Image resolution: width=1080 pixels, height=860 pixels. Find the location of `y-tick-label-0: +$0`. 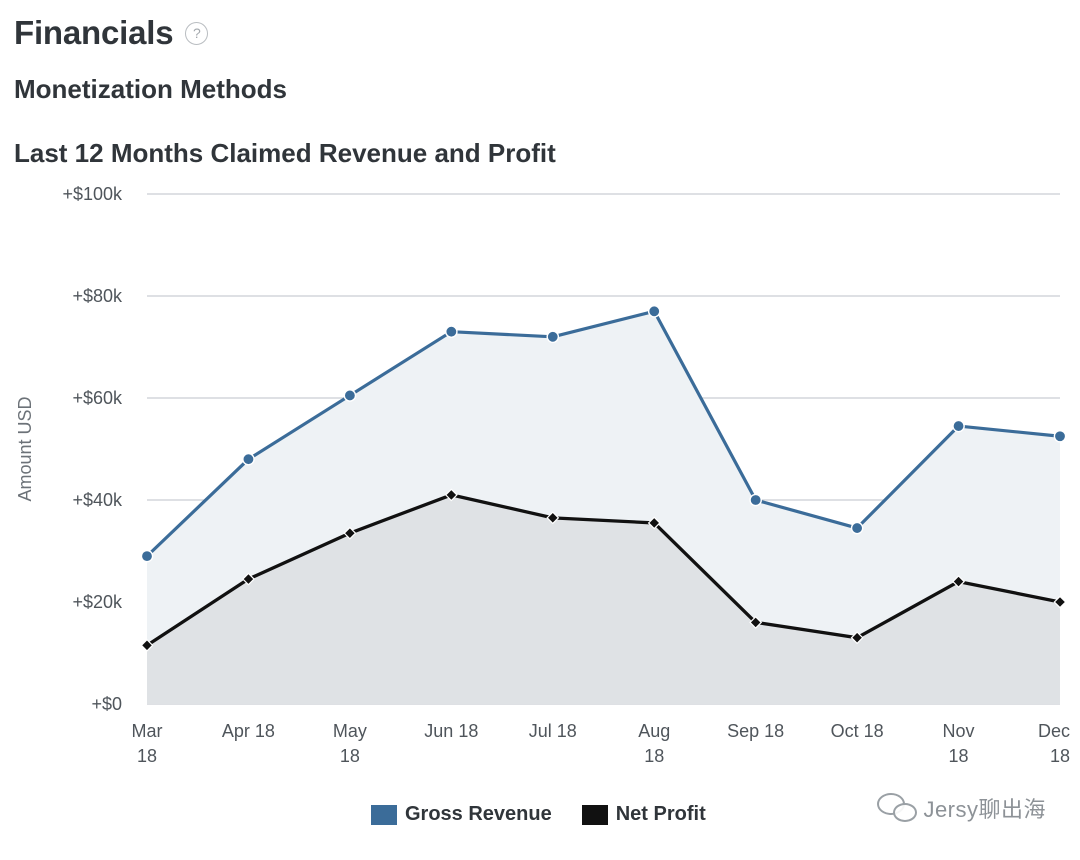

y-tick-label-0: +$0 is located at coordinates (106, 704).